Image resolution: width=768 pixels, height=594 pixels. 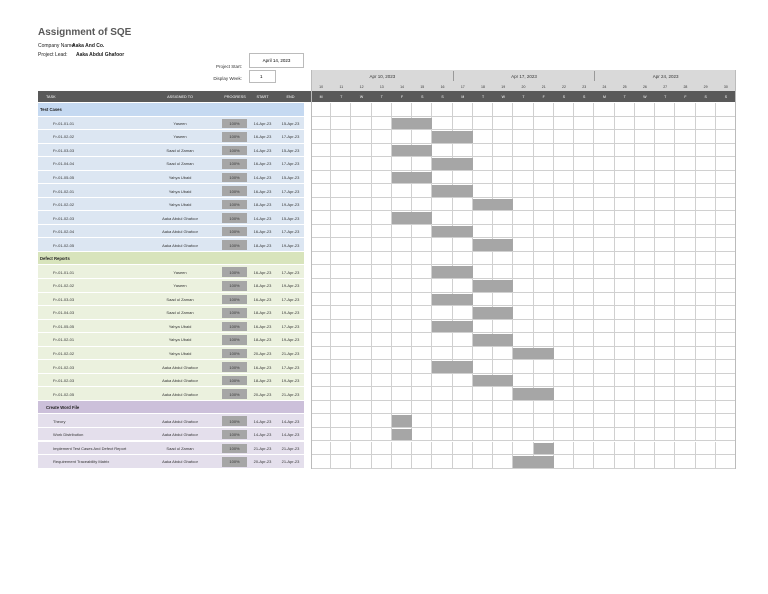 What do you see at coordinates (685, 86) in the screenshot?
I see `day-number: 28` at bounding box center [685, 86].